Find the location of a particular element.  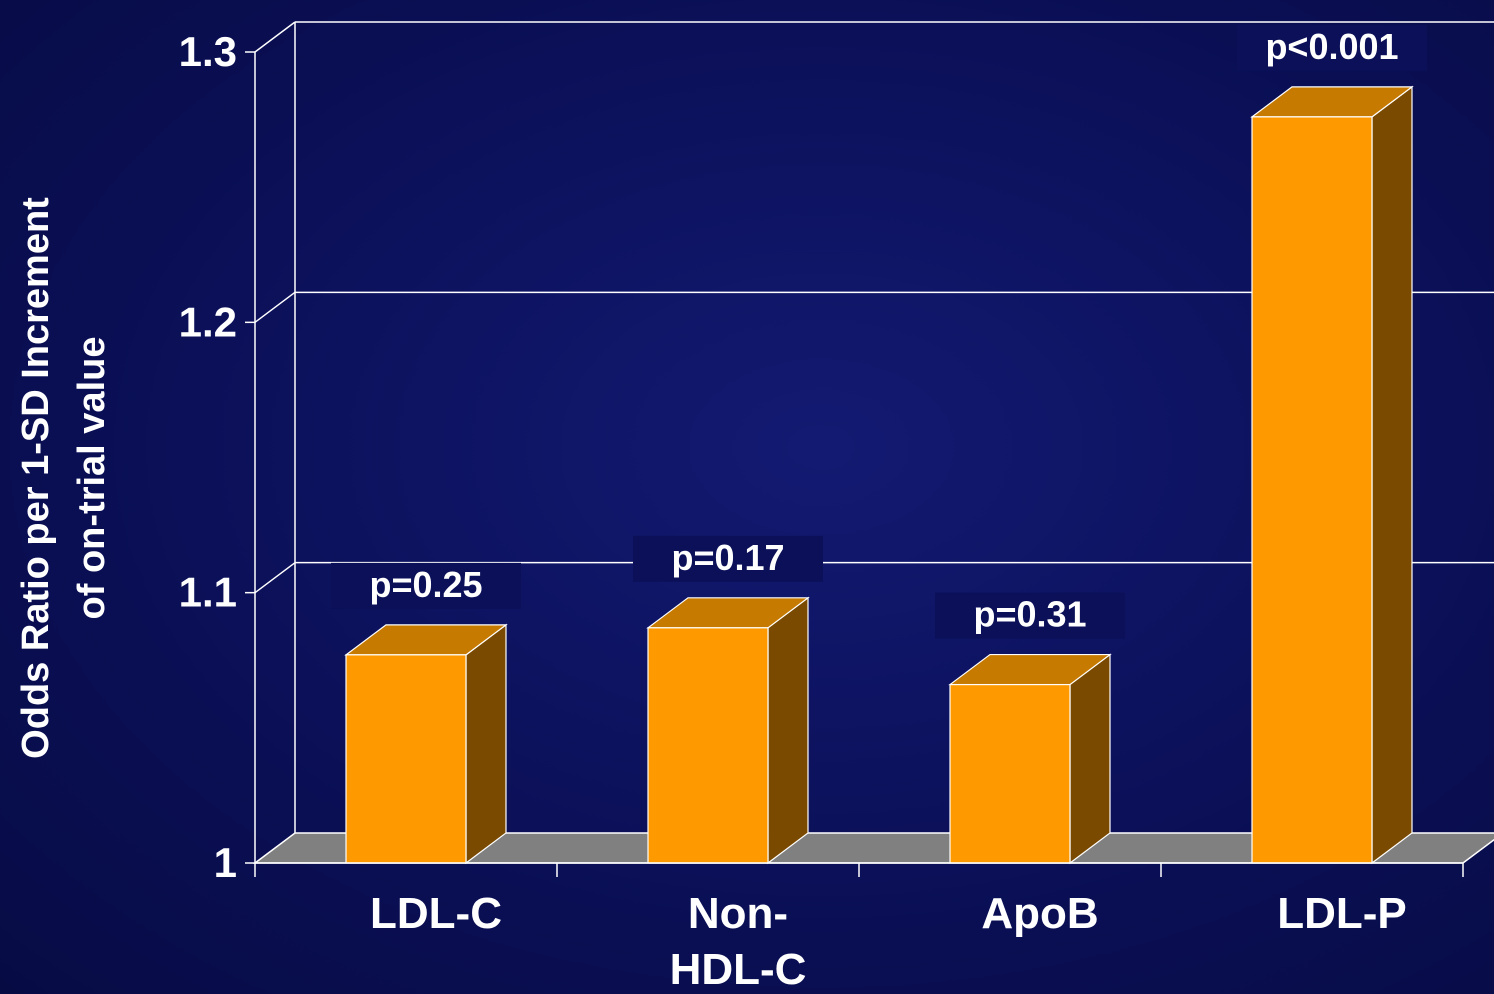

x-category-label: LDL-C is located at coordinates (436, 913).